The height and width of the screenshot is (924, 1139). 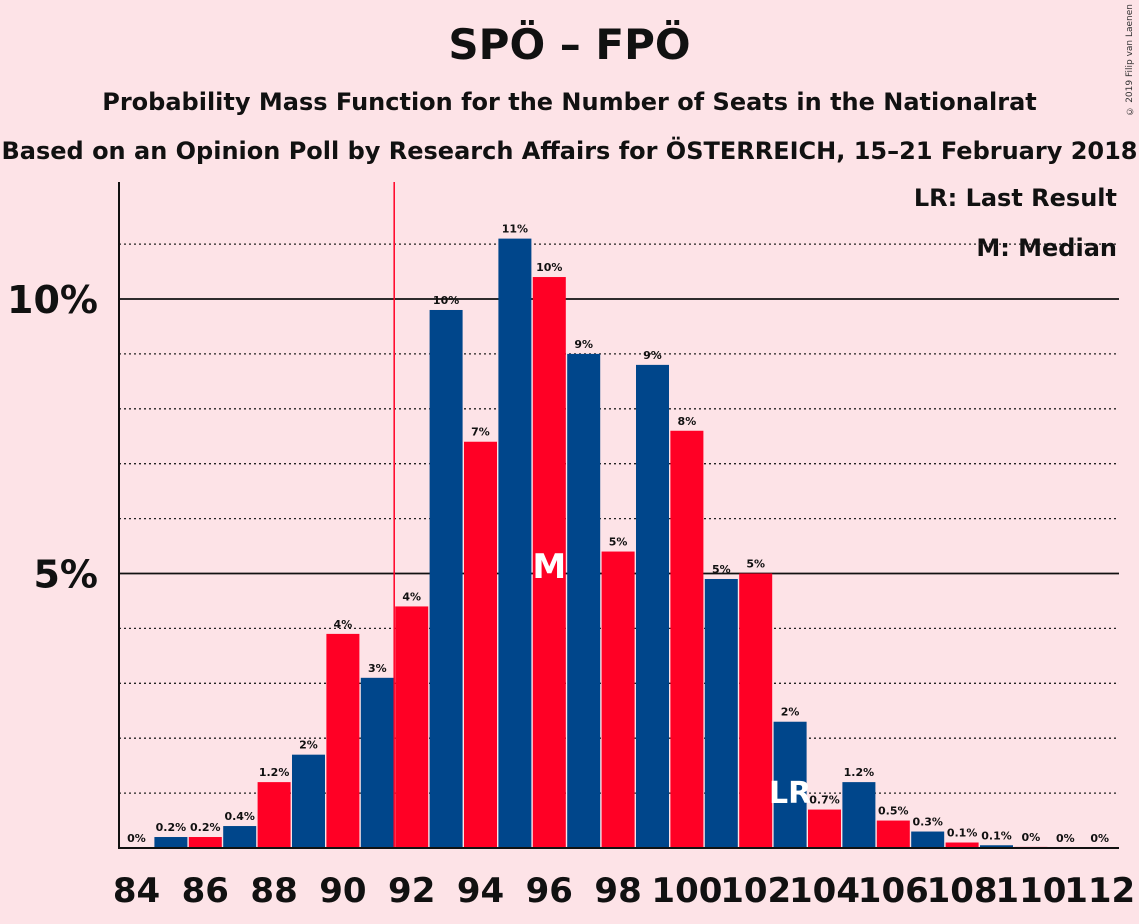 What do you see at coordinates (65, 575) in the screenshot?
I see `y-tick-label: 5%` at bounding box center [65, 575].